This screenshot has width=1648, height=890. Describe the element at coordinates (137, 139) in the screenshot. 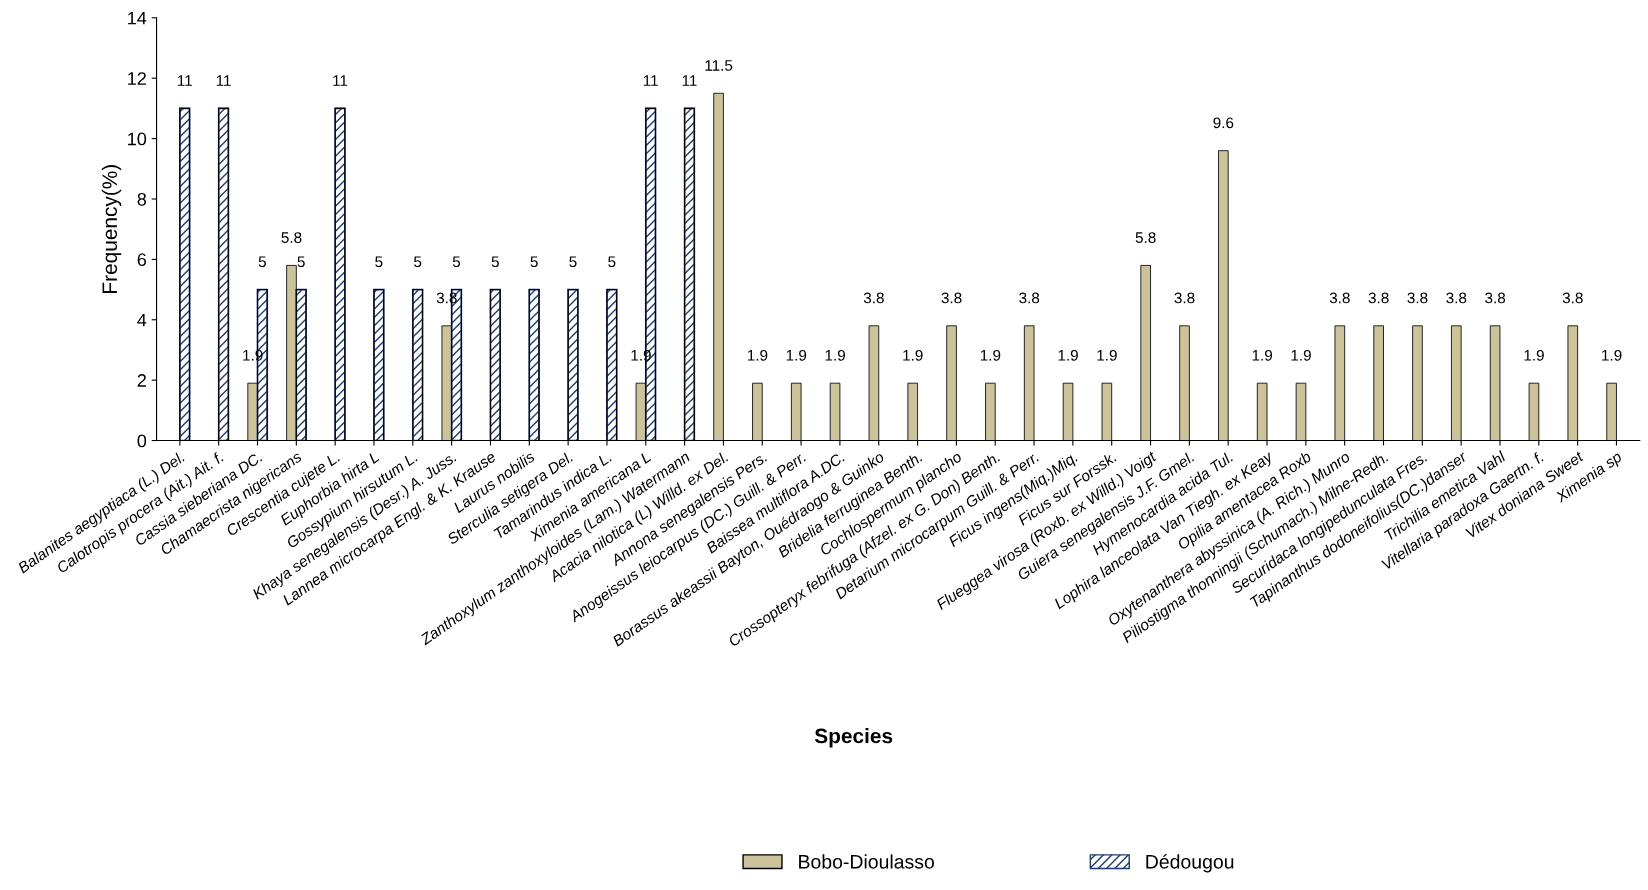

I see `y-tick-label: 10` at that location.